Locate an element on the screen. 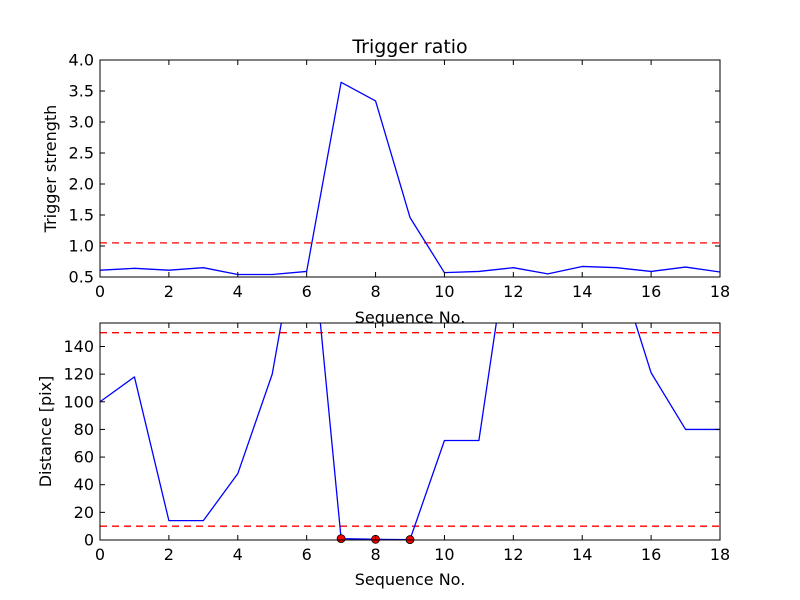 This screenshot has height=600, width=800. y-tick-label: 3.5 is located at coordinates (81, 91).